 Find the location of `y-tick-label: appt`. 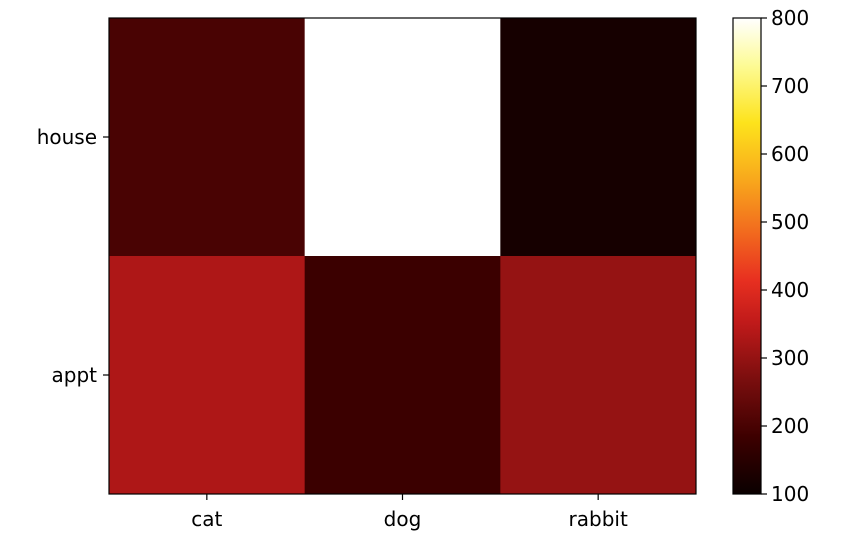

y-tick-label: appt is located at coordinates (75, 375).